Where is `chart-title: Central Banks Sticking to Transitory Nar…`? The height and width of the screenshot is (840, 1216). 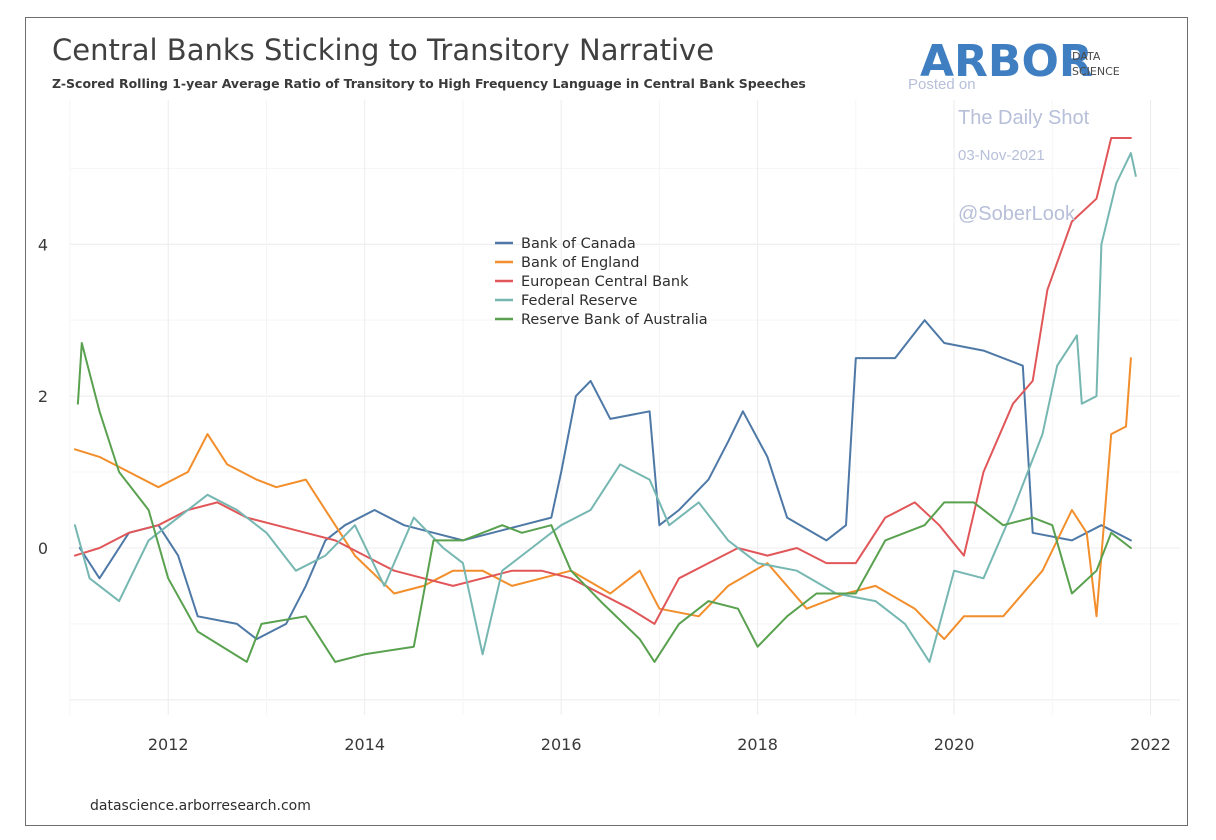
chart-title: Central Banks Sticking to Transitory Nar… is located at coordinates (383, 50).